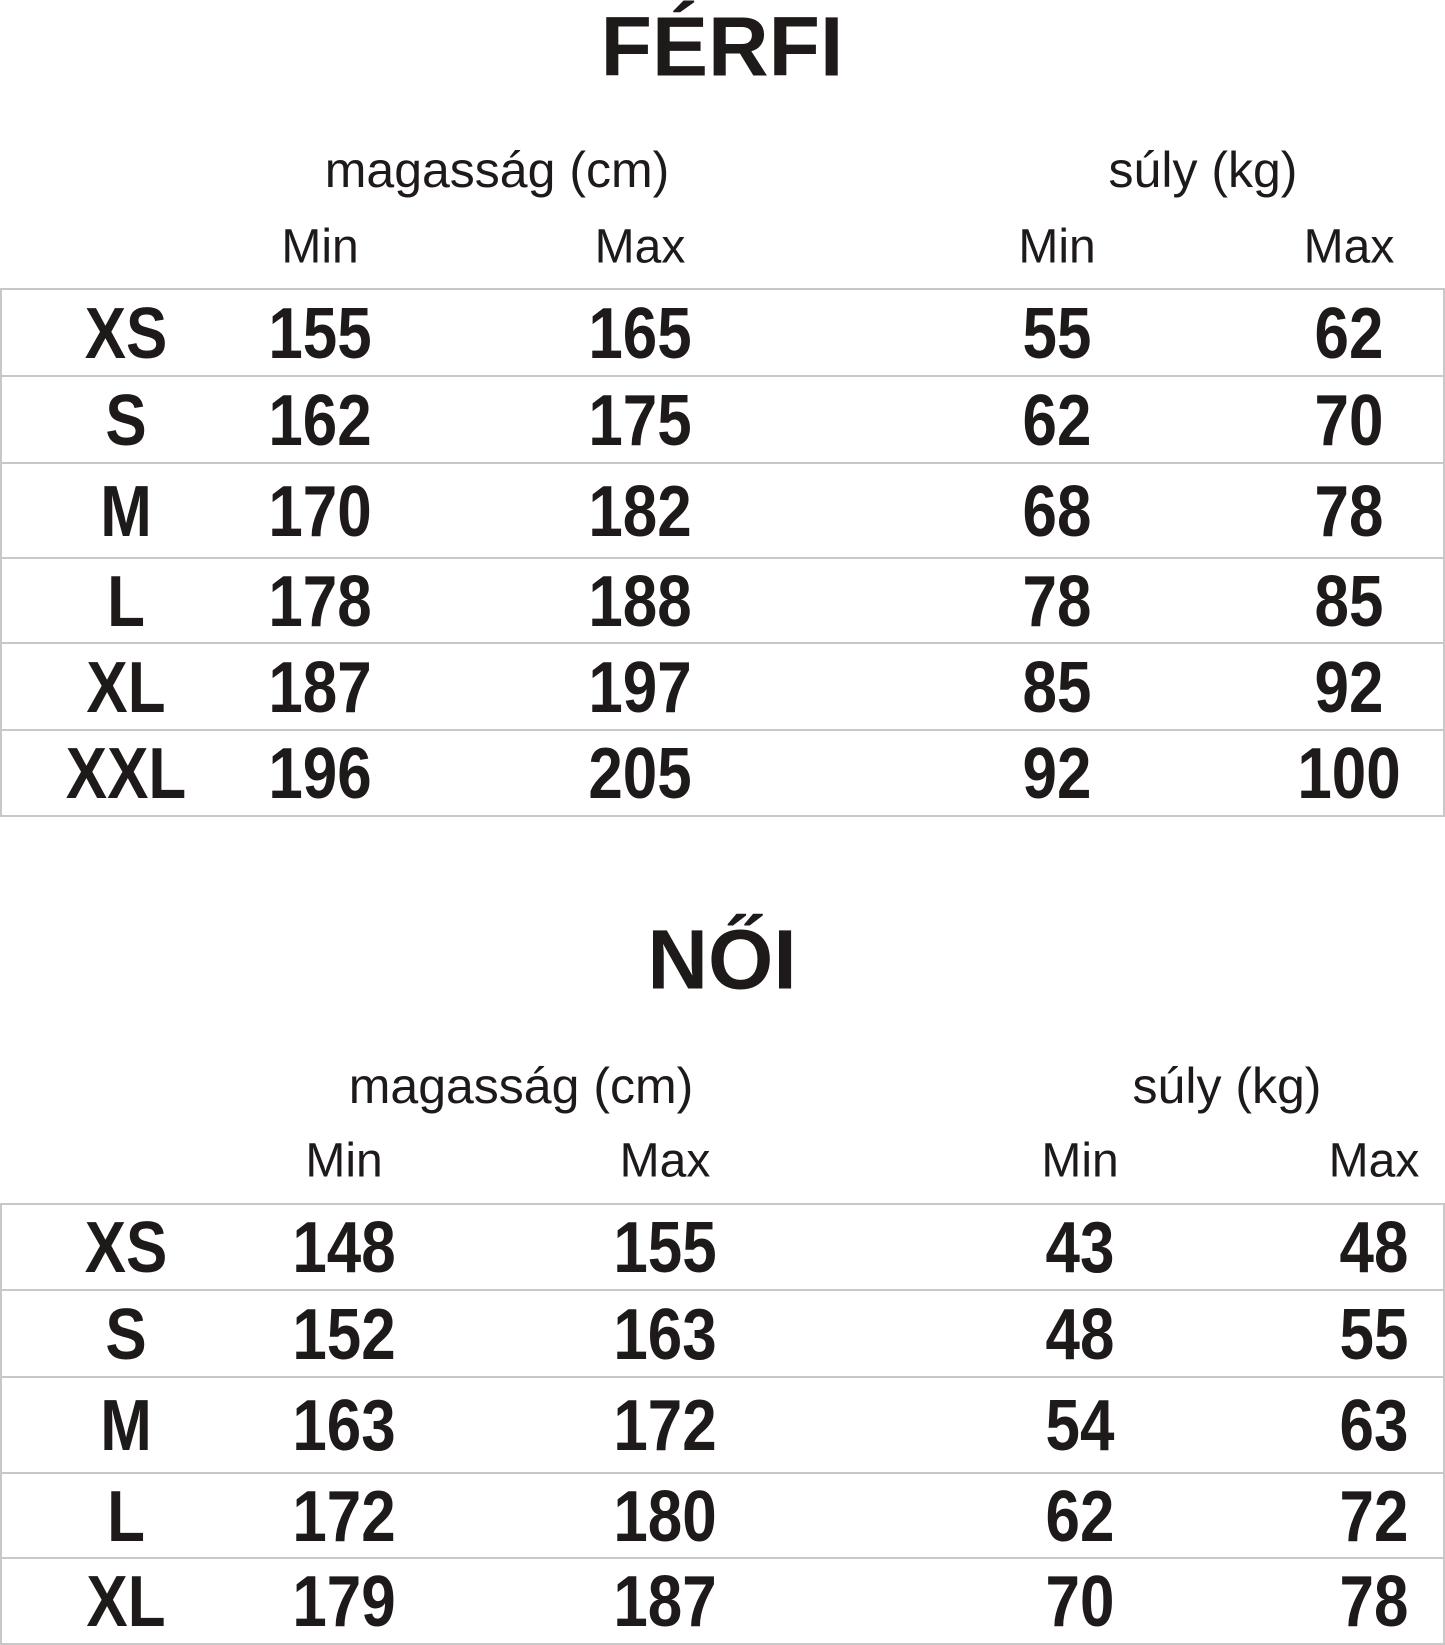  Describe the element at coordinates (1057, 511) in the screenshot. I see `cell-w-min: 68` at that location.